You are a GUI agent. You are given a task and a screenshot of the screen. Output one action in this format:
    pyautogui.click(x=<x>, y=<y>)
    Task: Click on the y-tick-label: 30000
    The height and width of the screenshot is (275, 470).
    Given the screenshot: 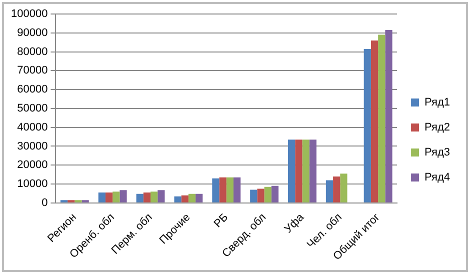 What is the action you would take?
    pyautogui.click(x=32, y=146)
    